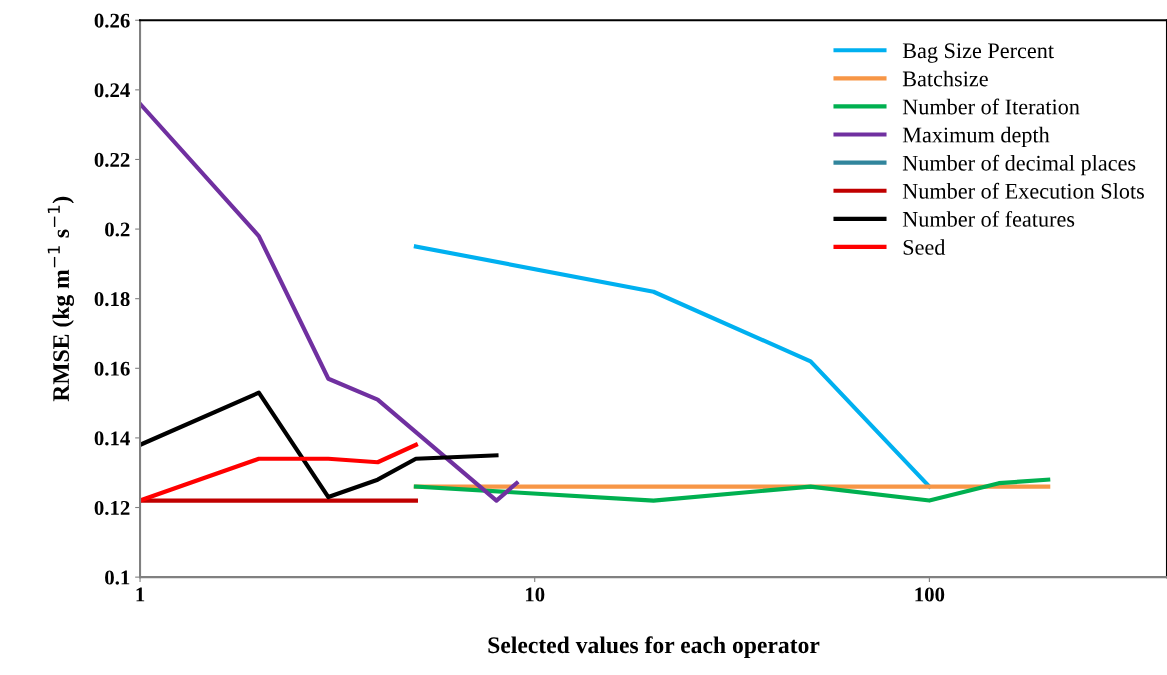 The height and width of the screenshot is (675, 1167). Describe the element at coordinates (945, 78) in the screenshot. I see `legend-label: Batchsize` at that location.